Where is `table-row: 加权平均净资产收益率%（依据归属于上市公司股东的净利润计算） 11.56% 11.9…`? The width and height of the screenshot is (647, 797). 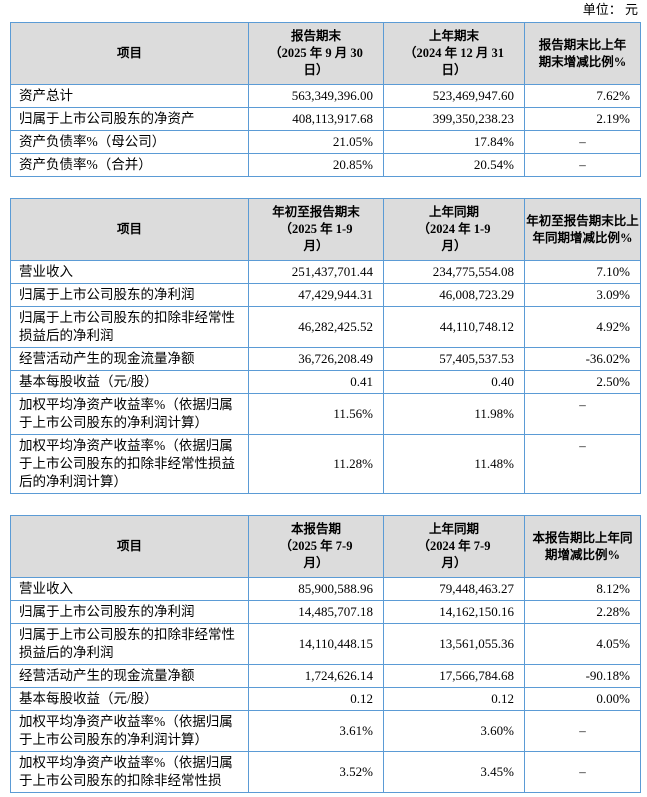
table-row: 加权平均净资产收益率%（依据归属于上市公司股东的净利润计算） 11.56% 11.9… is located at coordinates (325, 414).